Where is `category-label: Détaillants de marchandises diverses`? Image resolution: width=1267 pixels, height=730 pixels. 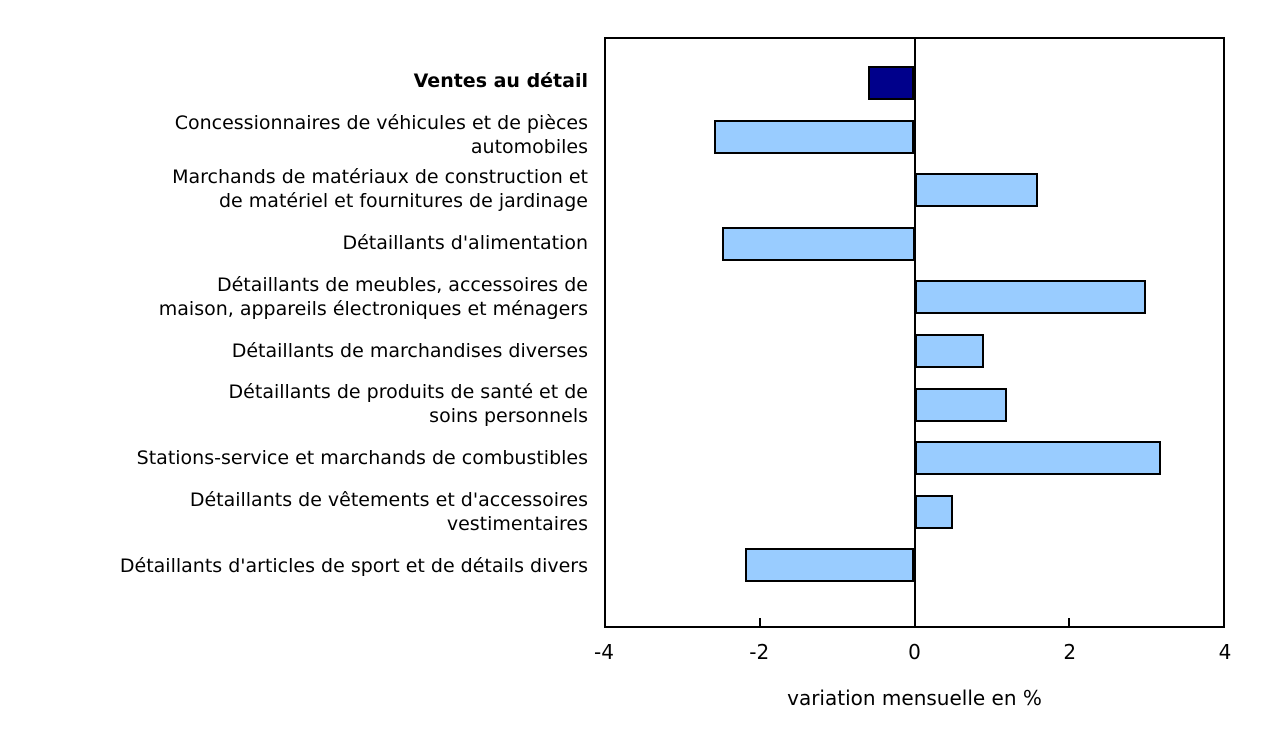
category-label: Détaillants de marchandises diverses is located at coordinates (409, 350).